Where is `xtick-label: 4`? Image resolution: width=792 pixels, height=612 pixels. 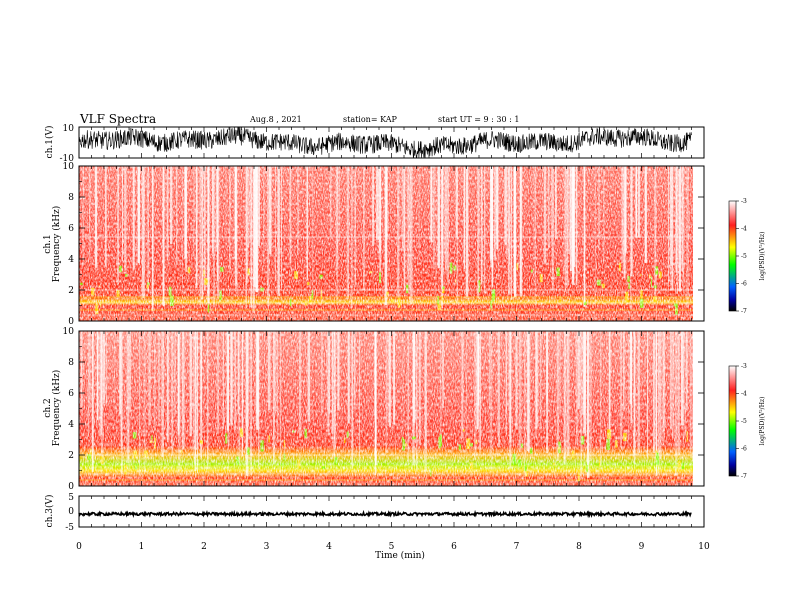 xtick-label: 4 is located at coordinates (329, 547).